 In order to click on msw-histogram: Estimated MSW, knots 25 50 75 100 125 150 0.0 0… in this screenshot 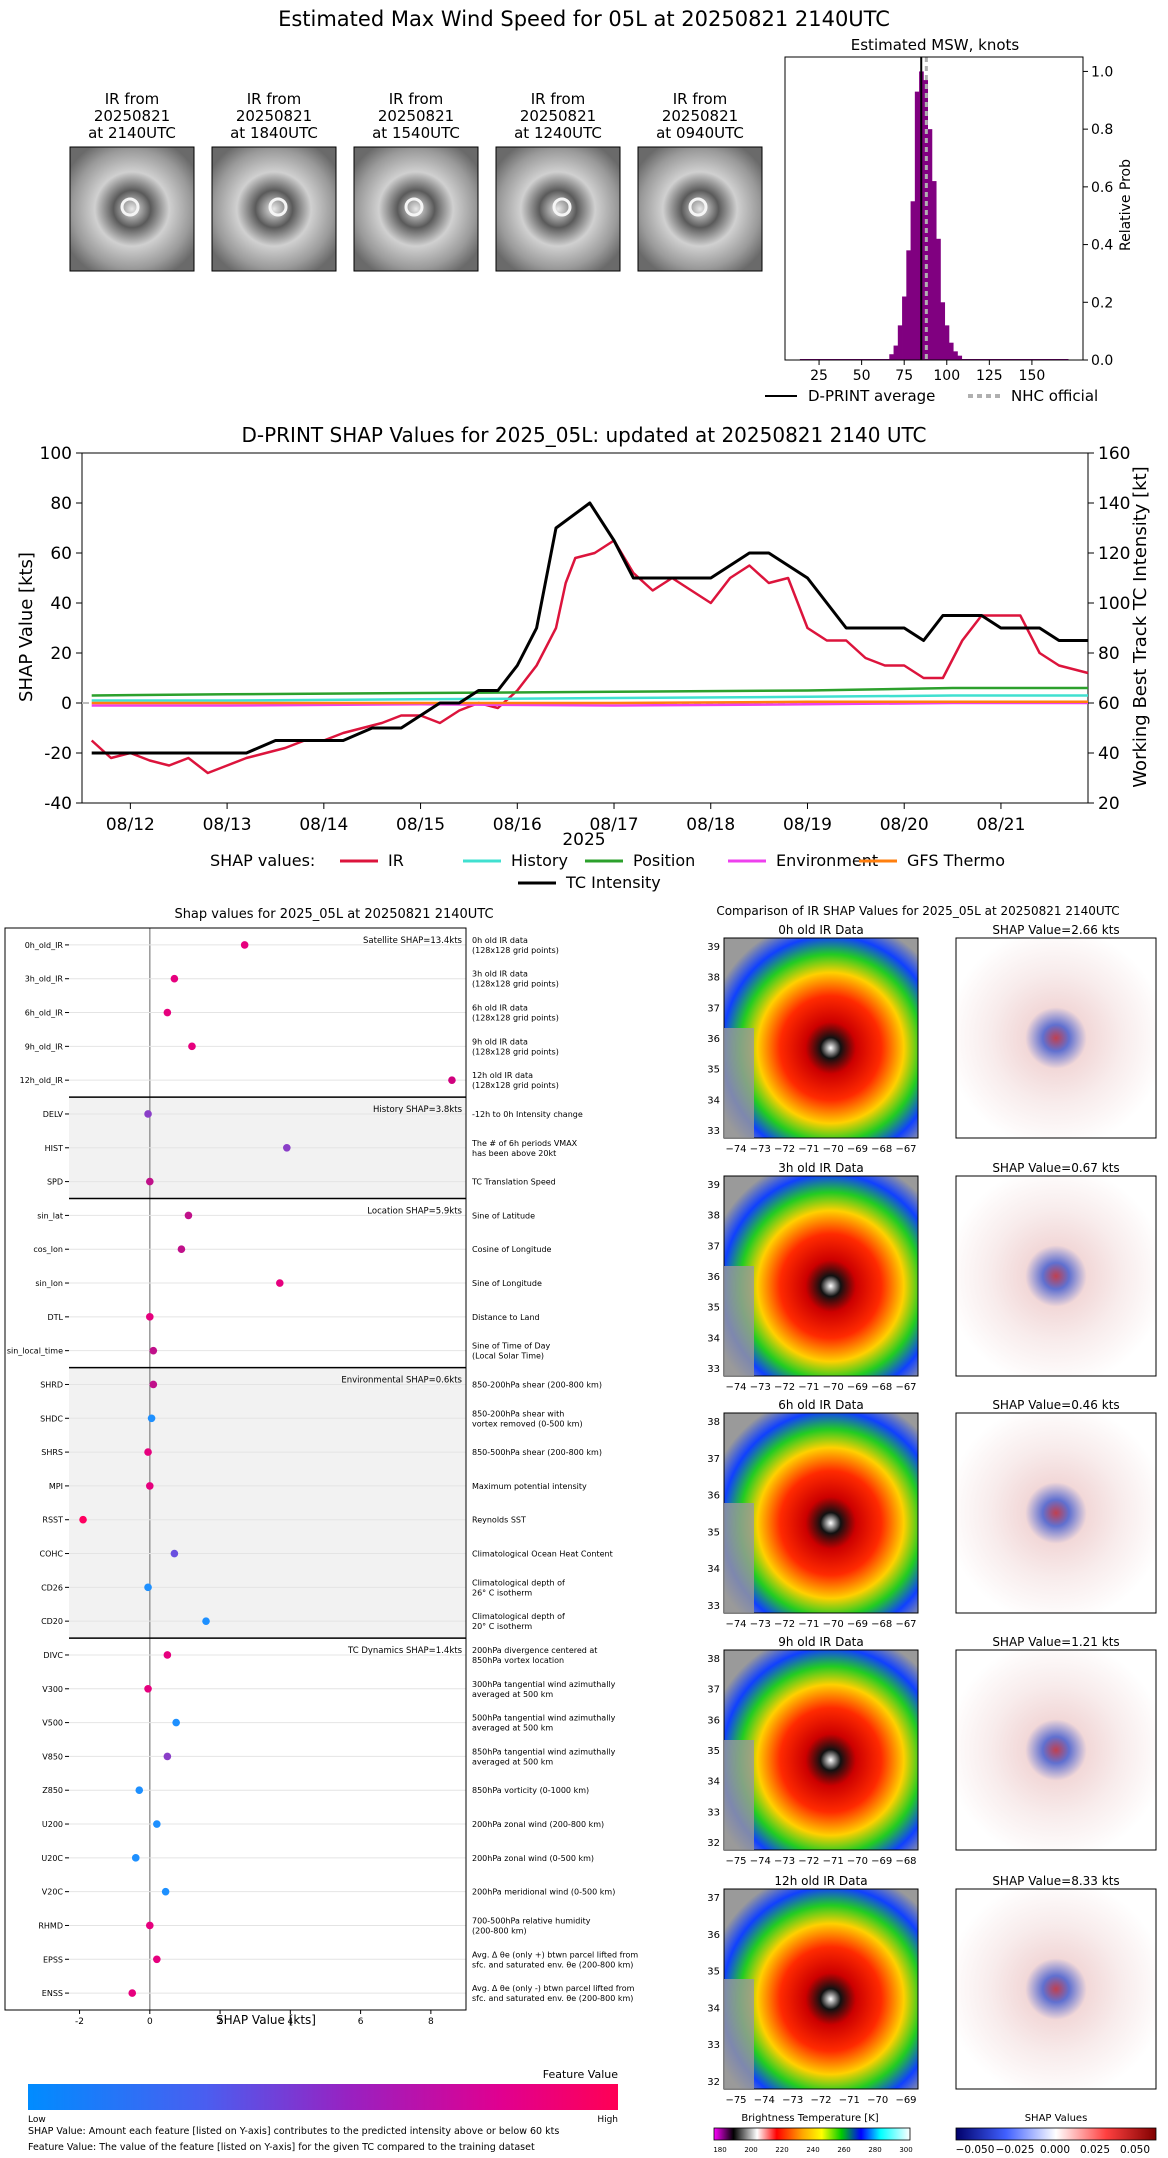, I will do `click(949, 220)`.